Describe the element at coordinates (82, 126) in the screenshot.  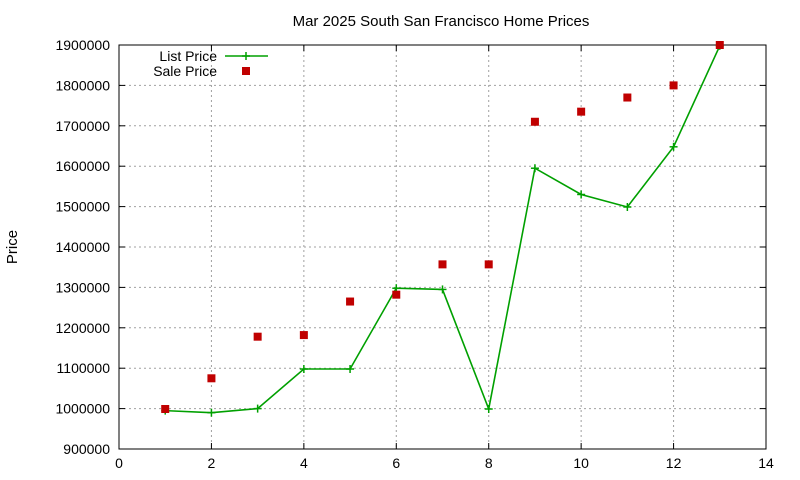
I see `y-tick-label: 1700000` at that location.